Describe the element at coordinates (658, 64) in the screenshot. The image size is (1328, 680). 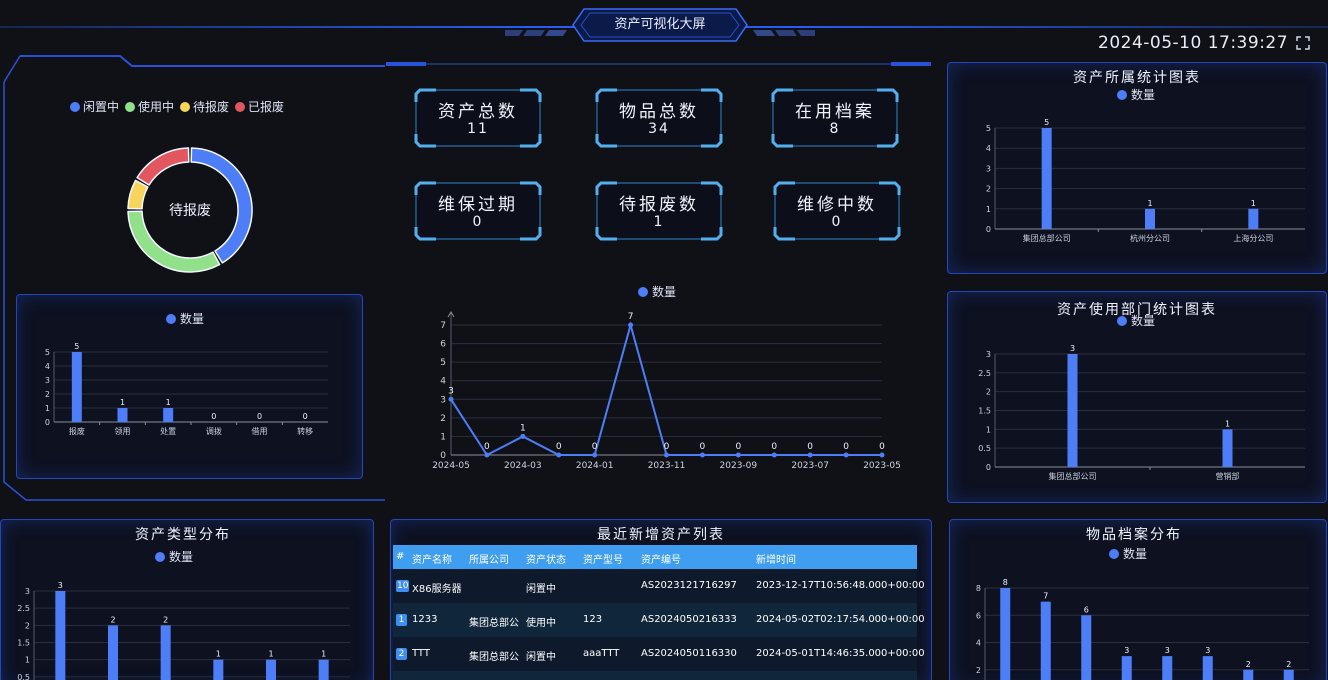
I see `top-rule` at that location.